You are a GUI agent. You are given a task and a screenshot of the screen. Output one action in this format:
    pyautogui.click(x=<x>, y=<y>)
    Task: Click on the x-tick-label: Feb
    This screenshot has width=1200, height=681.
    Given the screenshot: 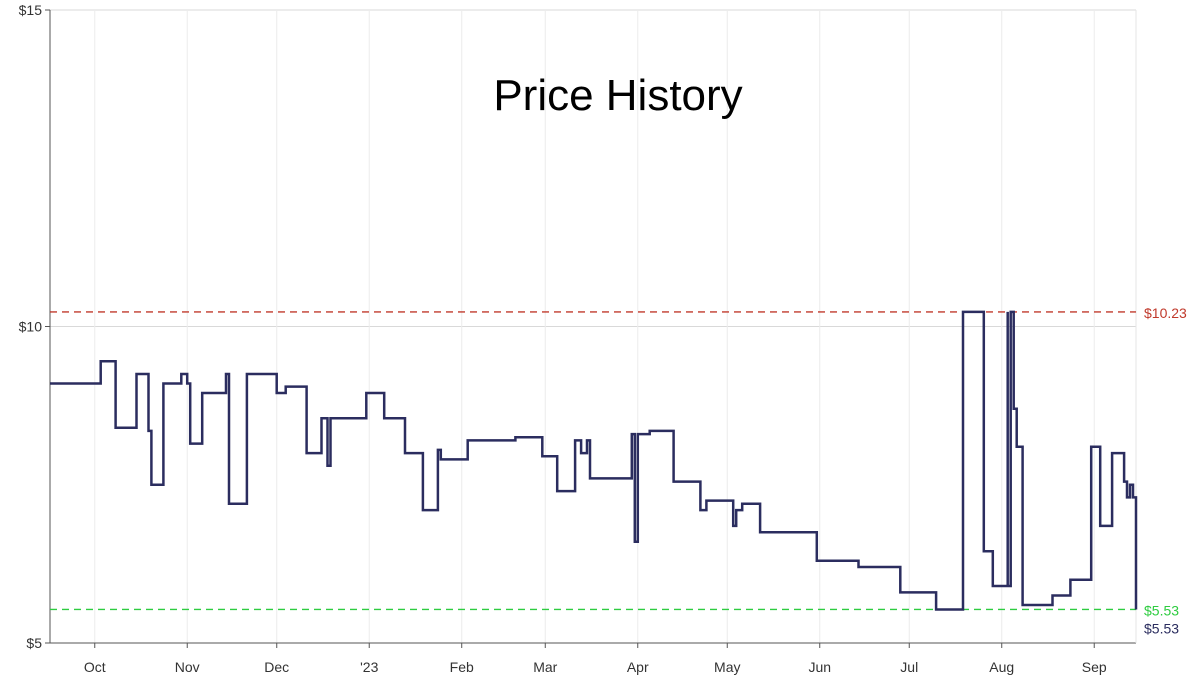 What is the action you would take?
    pyautogui.click(x=462, y=667)
    